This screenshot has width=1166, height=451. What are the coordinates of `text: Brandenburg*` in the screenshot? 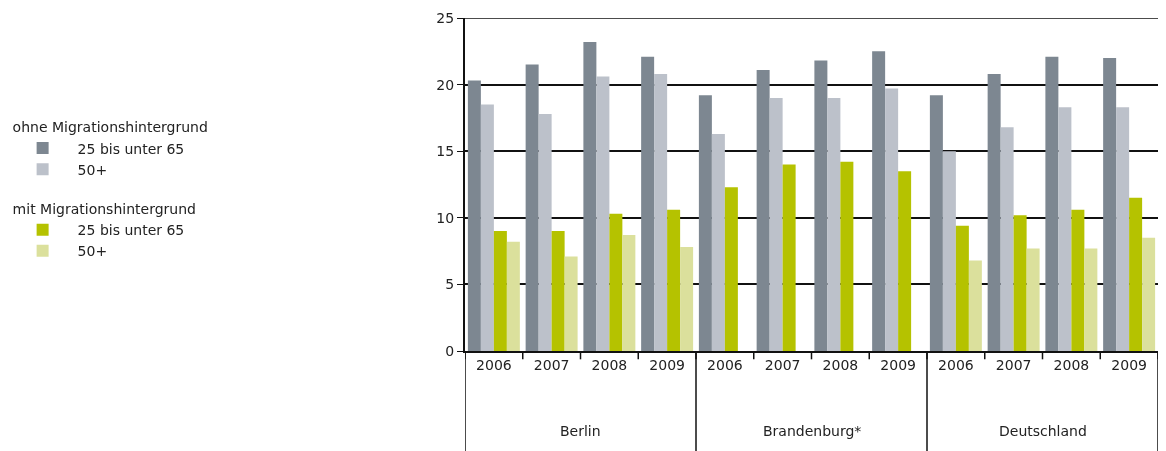 It's located at (812, 431).